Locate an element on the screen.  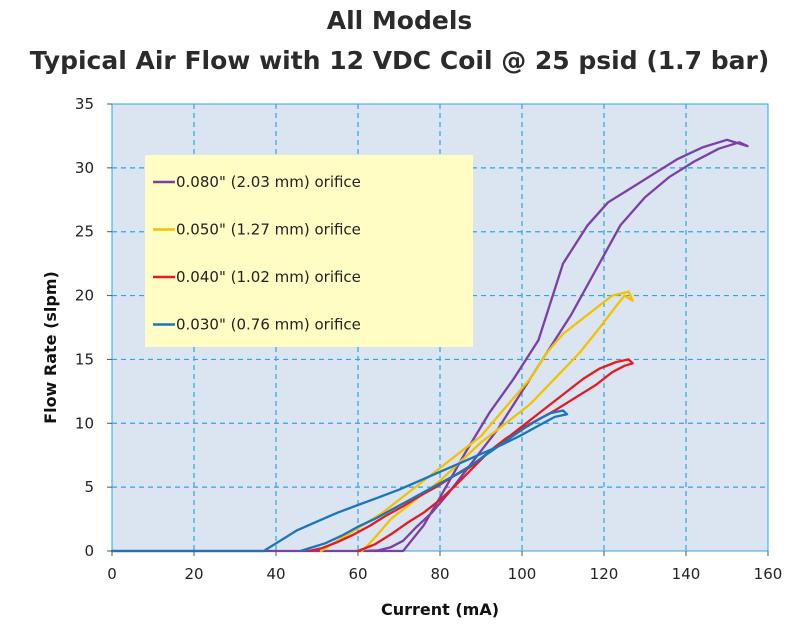
y-tick-label: 5 is located at coordinates (89, 487).